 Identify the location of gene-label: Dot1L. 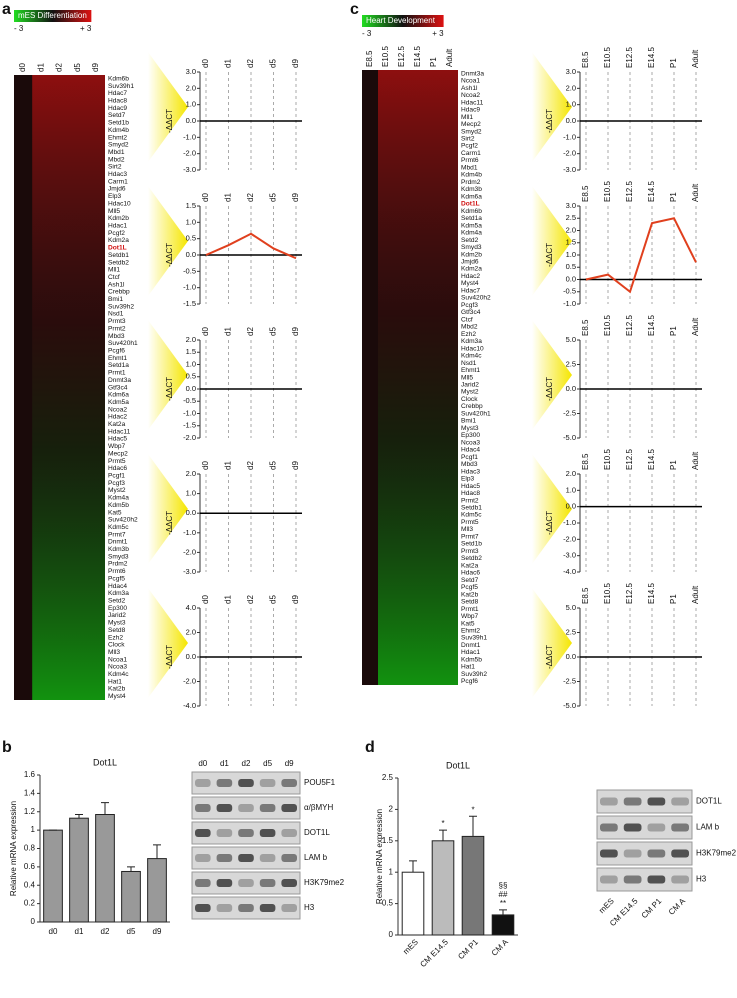
(470, 204).